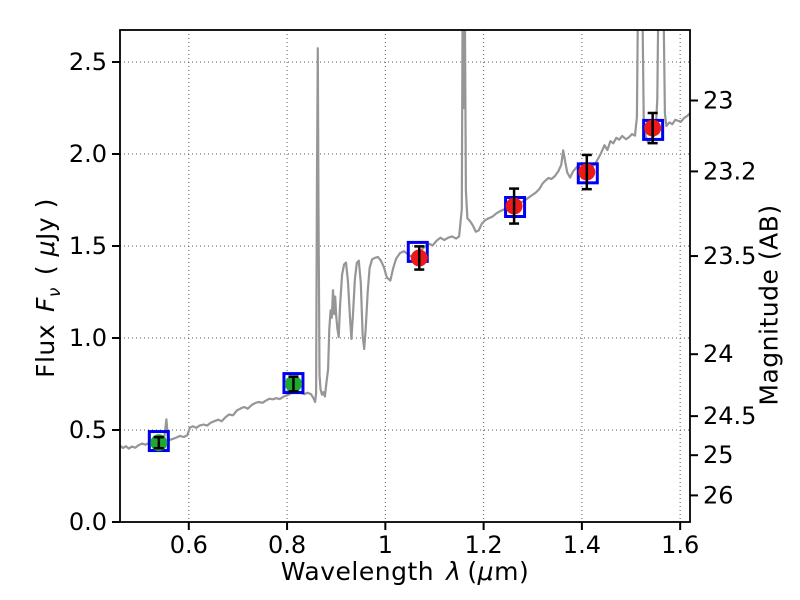 This screenshot has height=600, width=800. I want to click on y-tick-label-flux: 0.0, so click(88, 522).